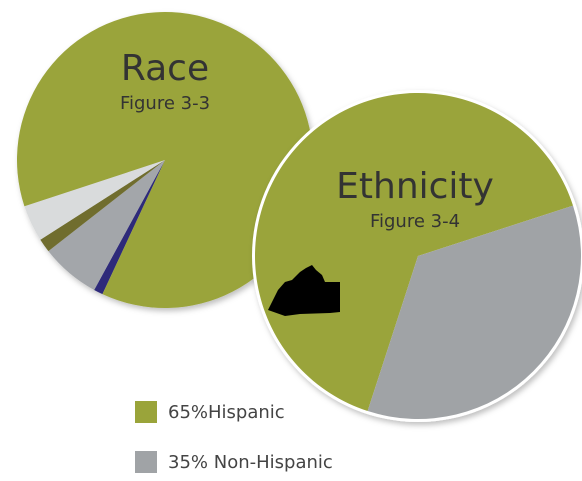 The width and height of the screenshot is (582, 481). I want to click on chart-title: Race, so click(165, 68).